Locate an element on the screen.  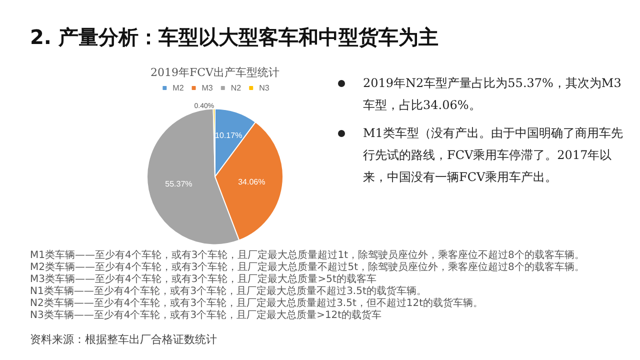
legend-label: M2 is located at coordinates (178, 88).